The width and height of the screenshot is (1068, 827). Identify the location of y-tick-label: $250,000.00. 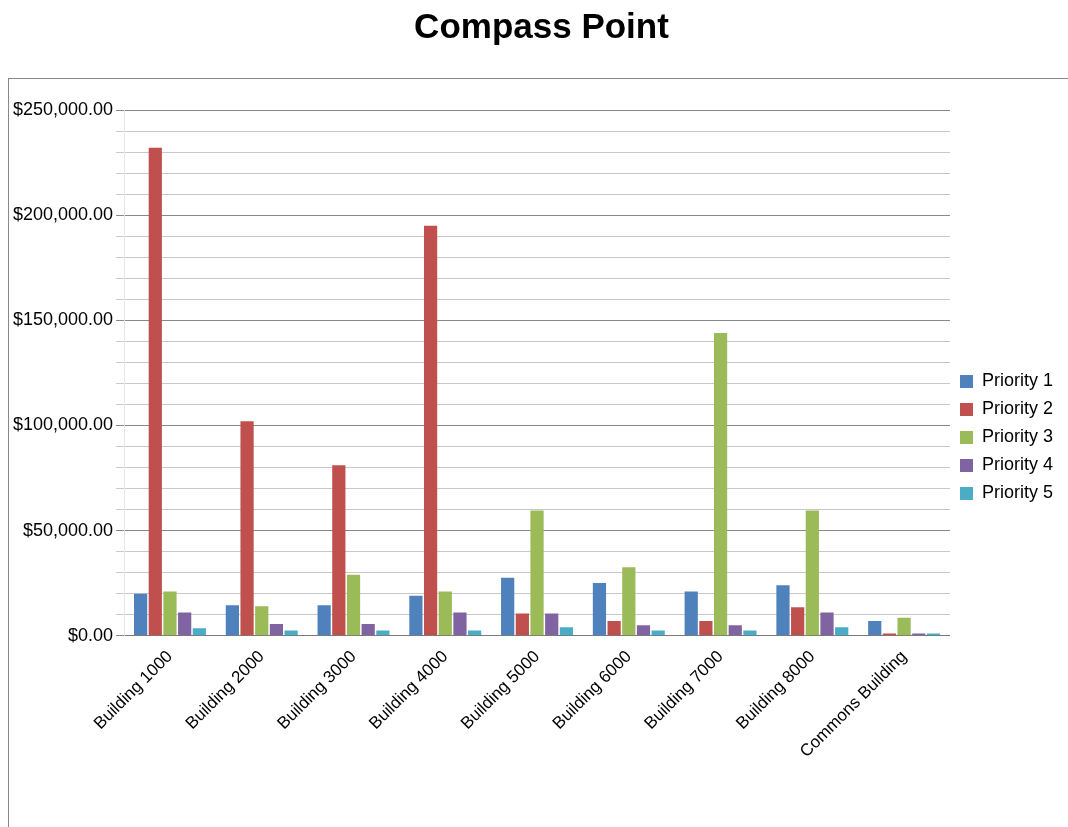
(63, 108).